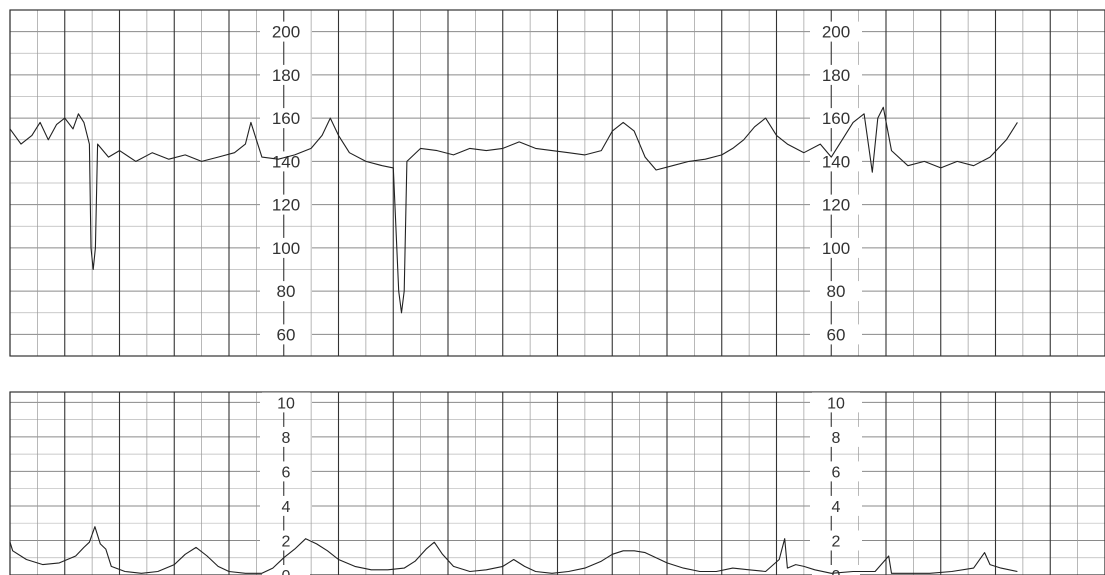  I want to click on toco-trace, so click(513, 550).